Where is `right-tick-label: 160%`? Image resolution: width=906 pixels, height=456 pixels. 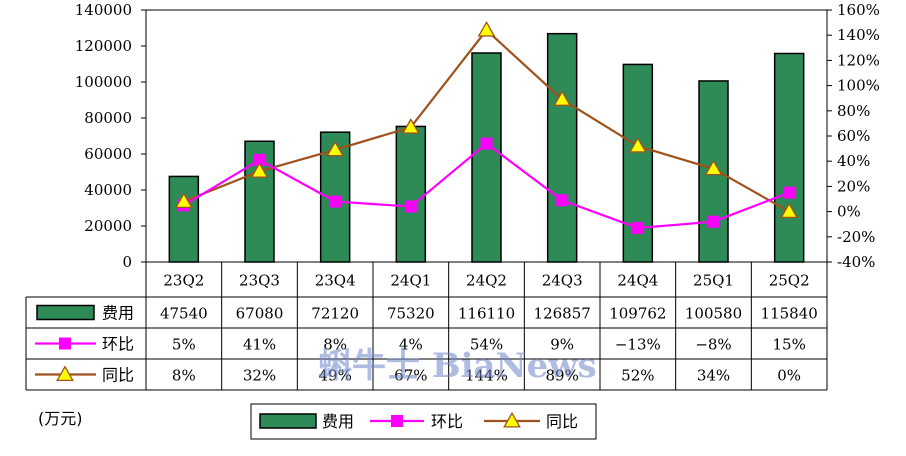 right-tick-label: 160% is located at coordinates (858, 10).